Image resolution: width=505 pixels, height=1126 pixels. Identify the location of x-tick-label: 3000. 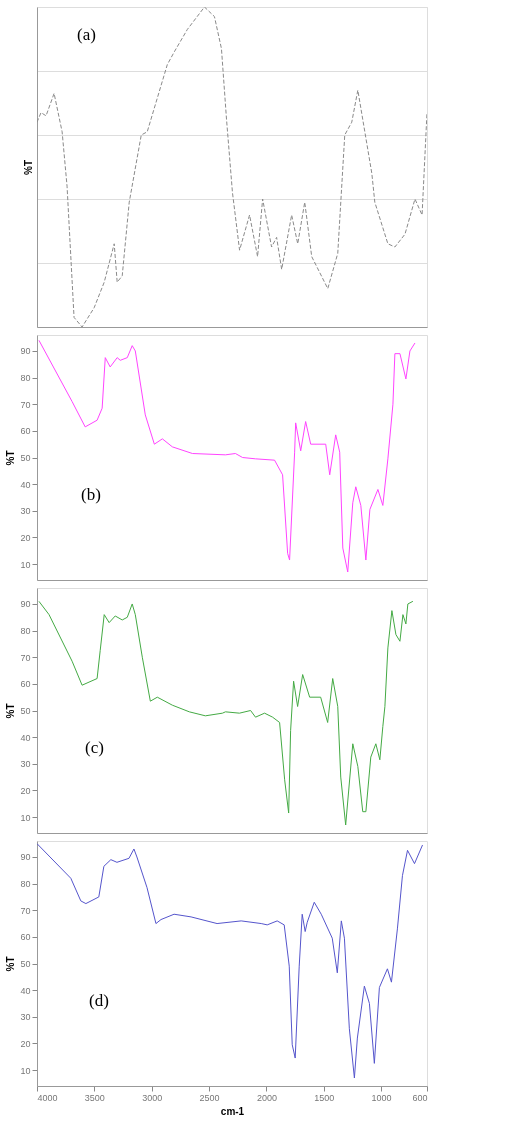
(152, 1097).